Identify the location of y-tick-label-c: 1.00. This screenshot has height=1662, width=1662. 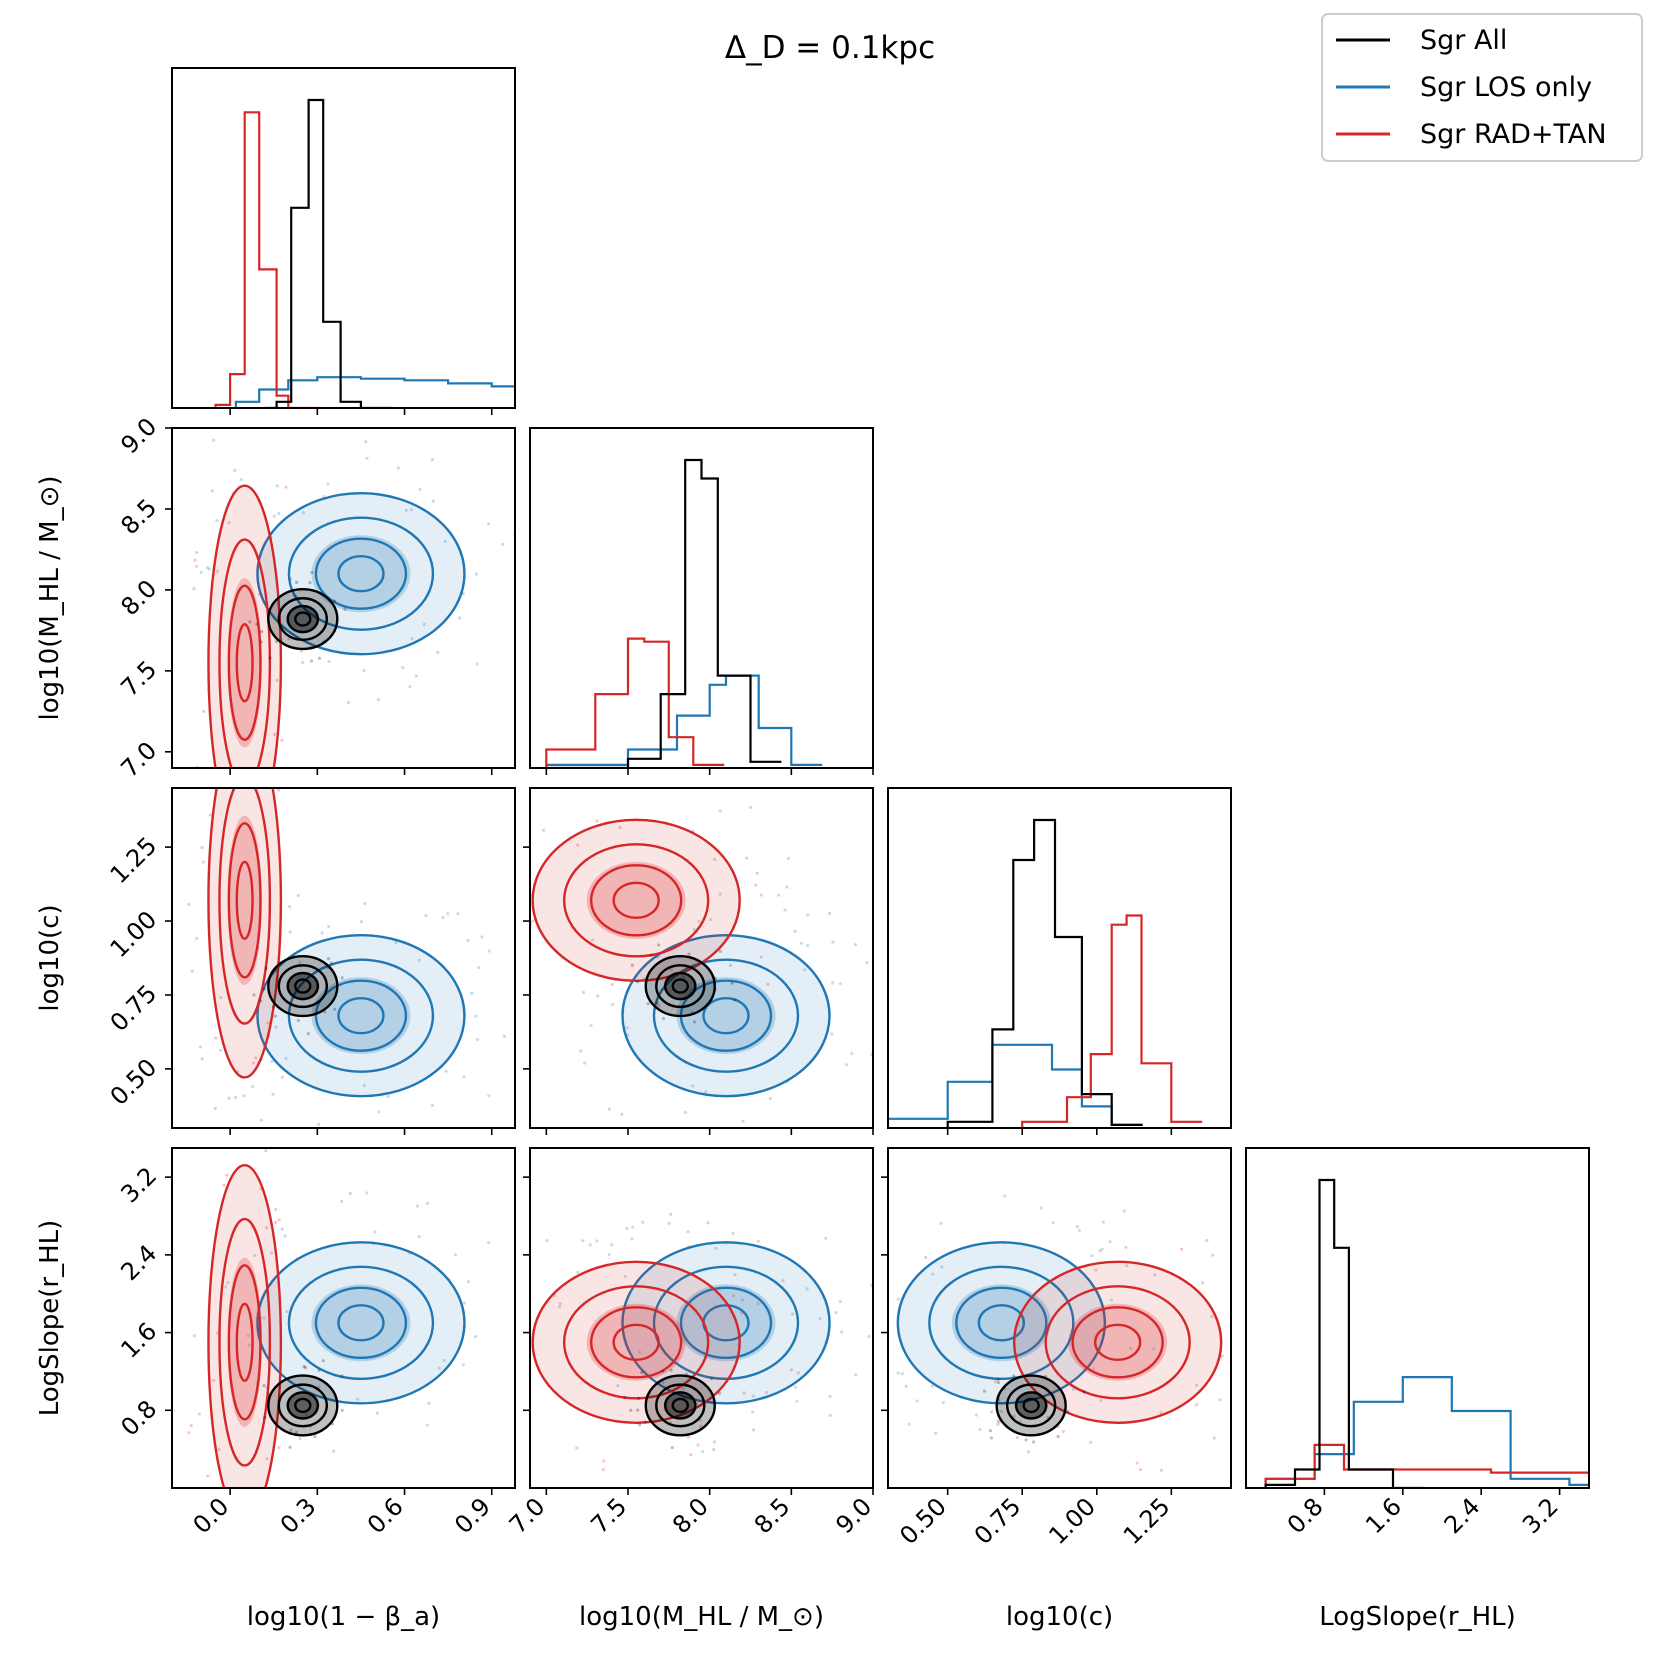
(134, 934).